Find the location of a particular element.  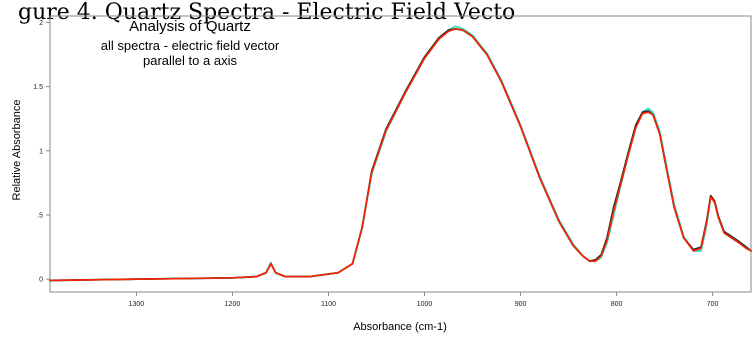

x-tick-label: 700 is located at coordinates (713, 304).